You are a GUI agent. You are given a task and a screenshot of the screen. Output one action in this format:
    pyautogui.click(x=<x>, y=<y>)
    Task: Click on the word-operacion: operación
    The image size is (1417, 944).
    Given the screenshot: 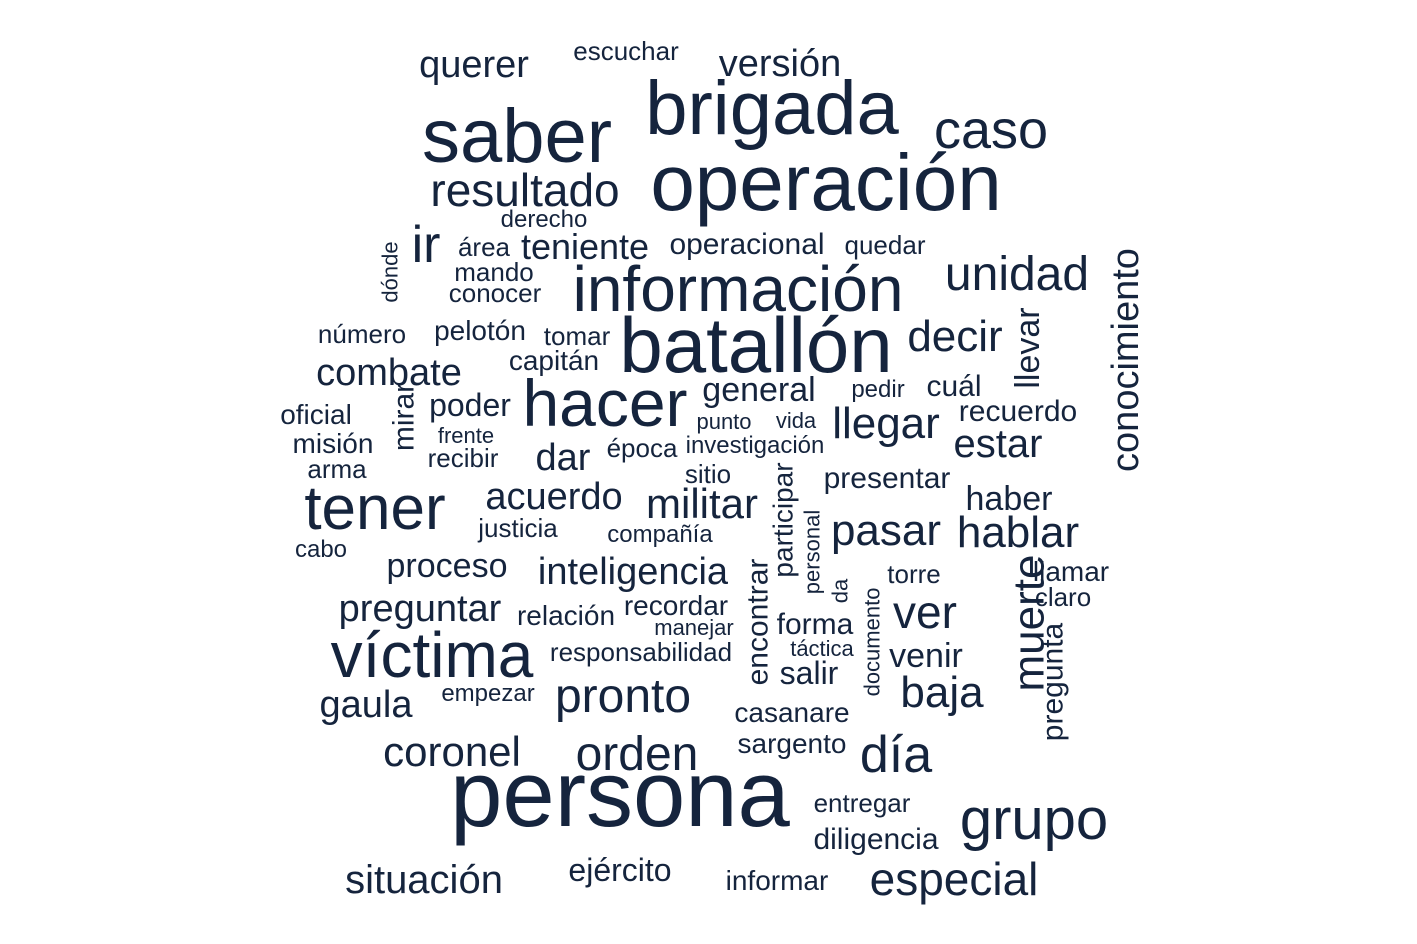 What is the action you would take?
    pyautogui.click(x=825, y=182)
    